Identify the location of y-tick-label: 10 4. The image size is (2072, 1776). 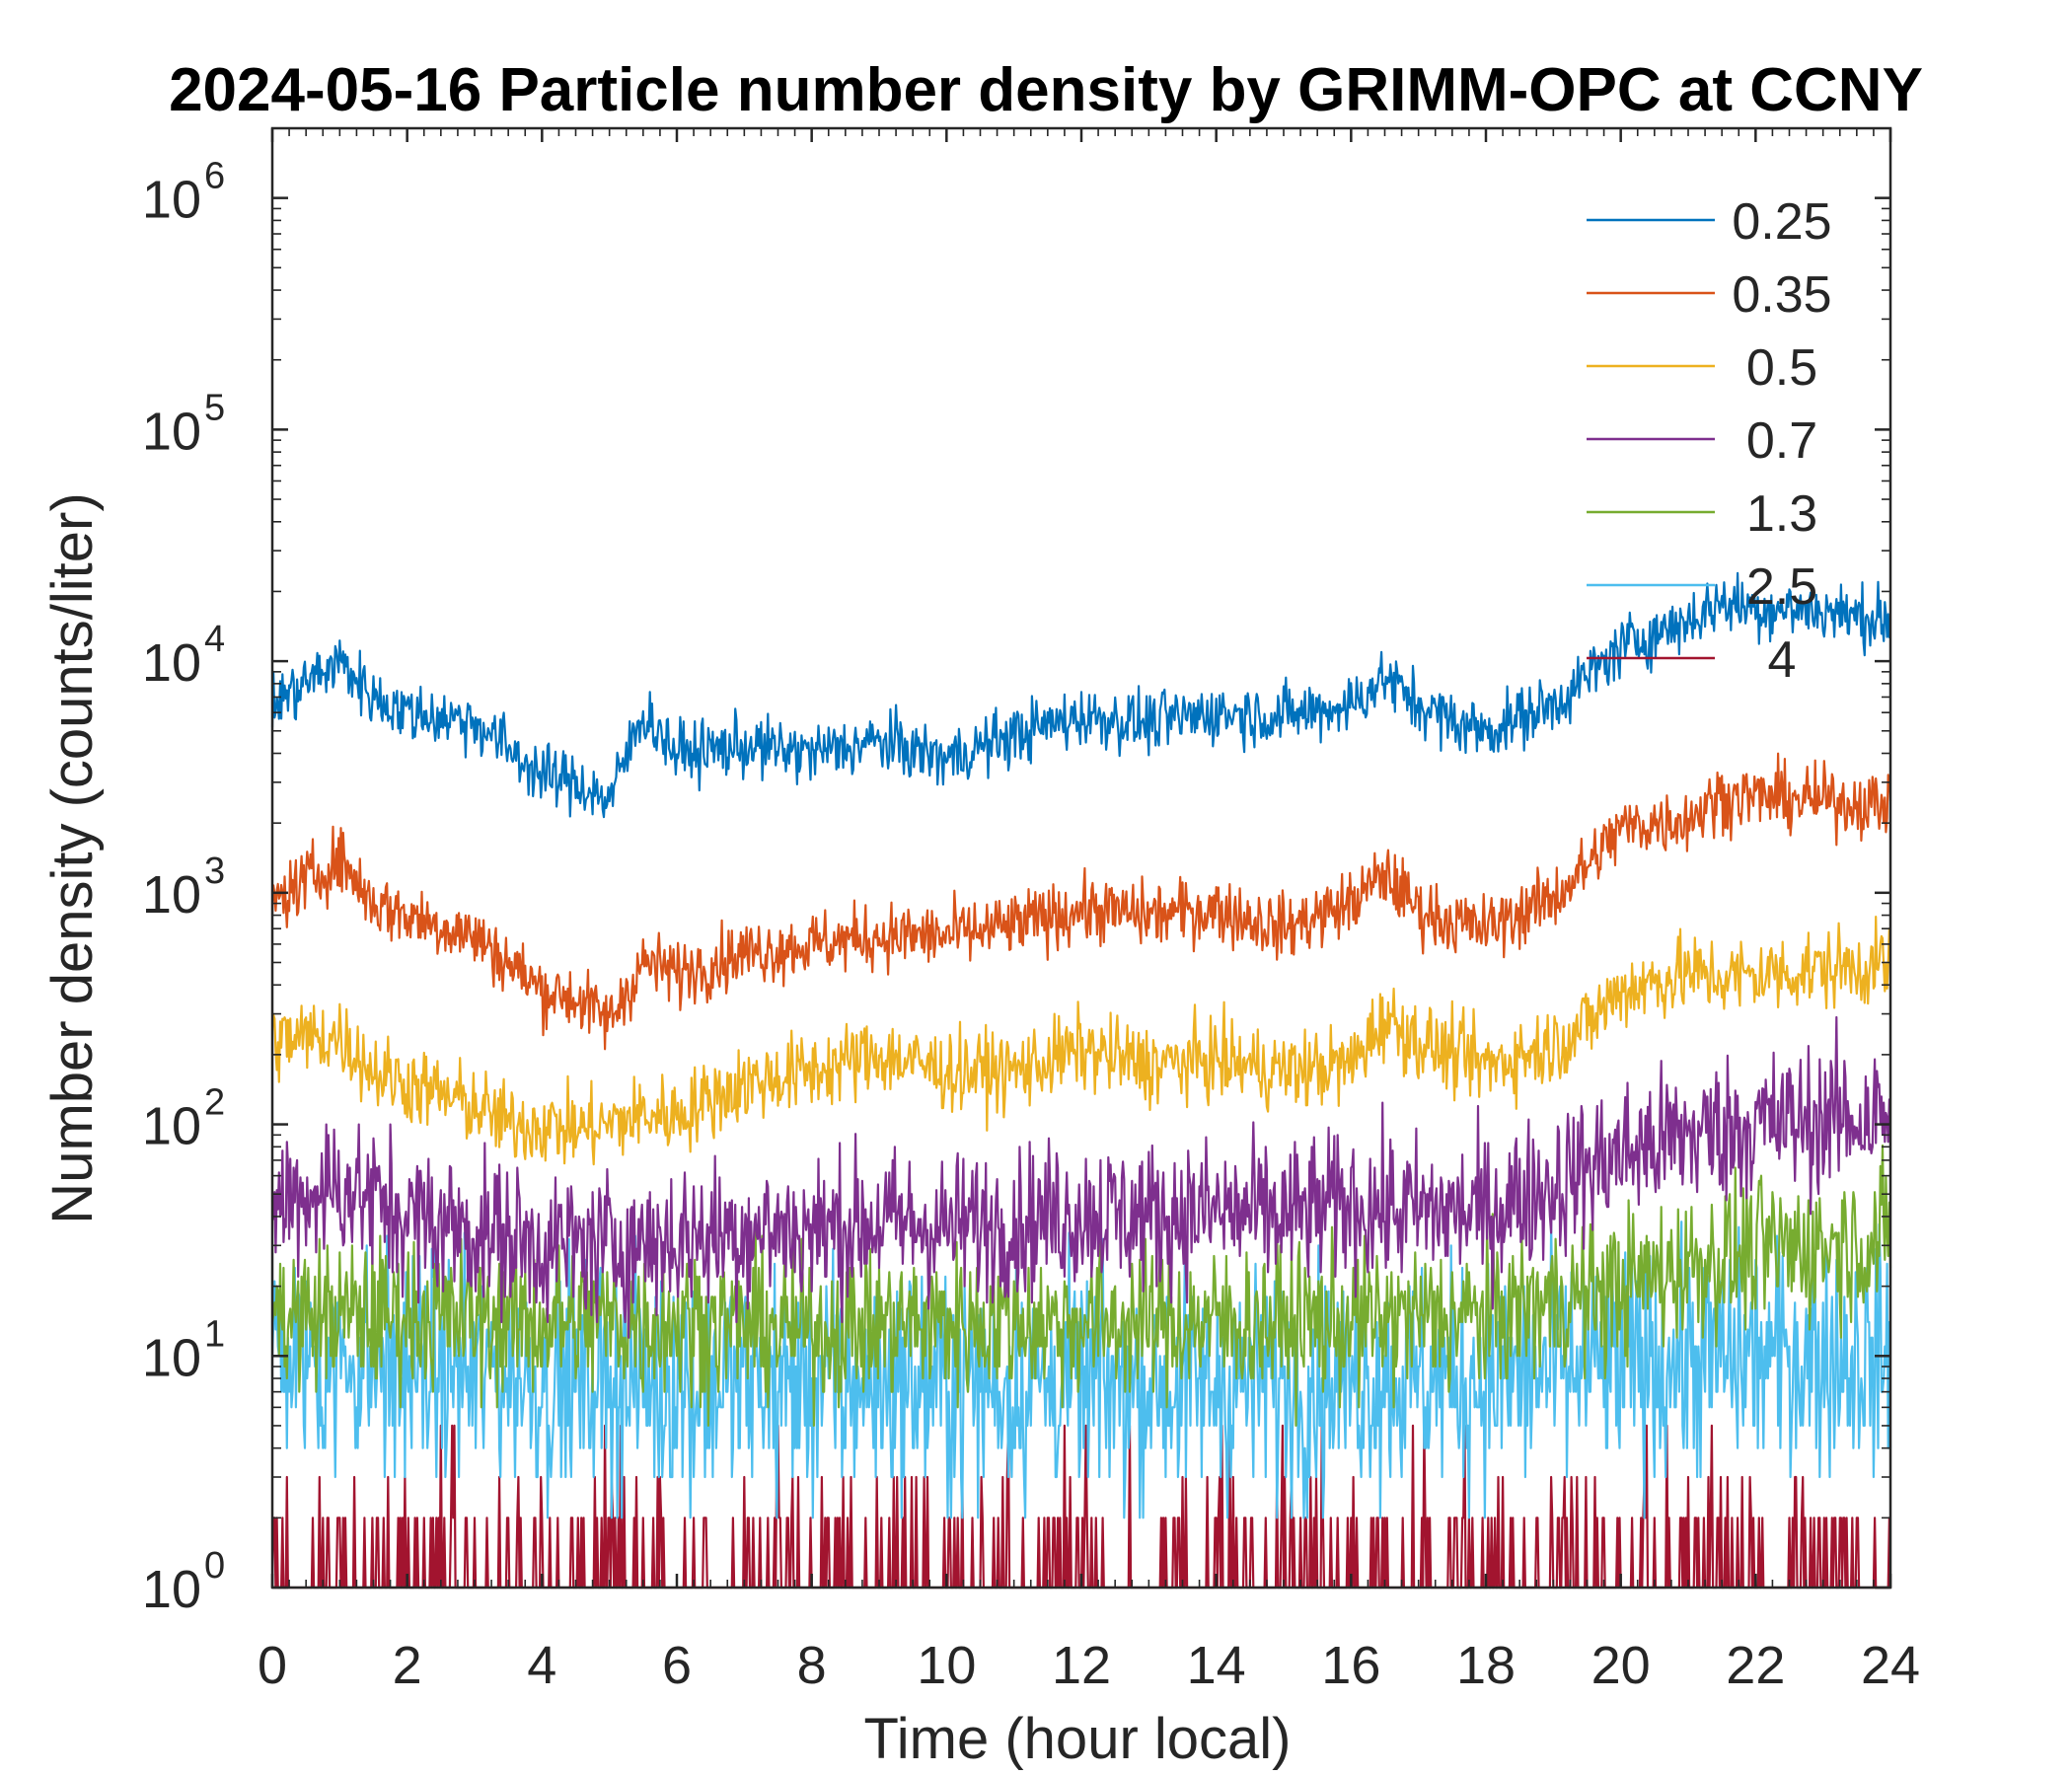
(184, 656).